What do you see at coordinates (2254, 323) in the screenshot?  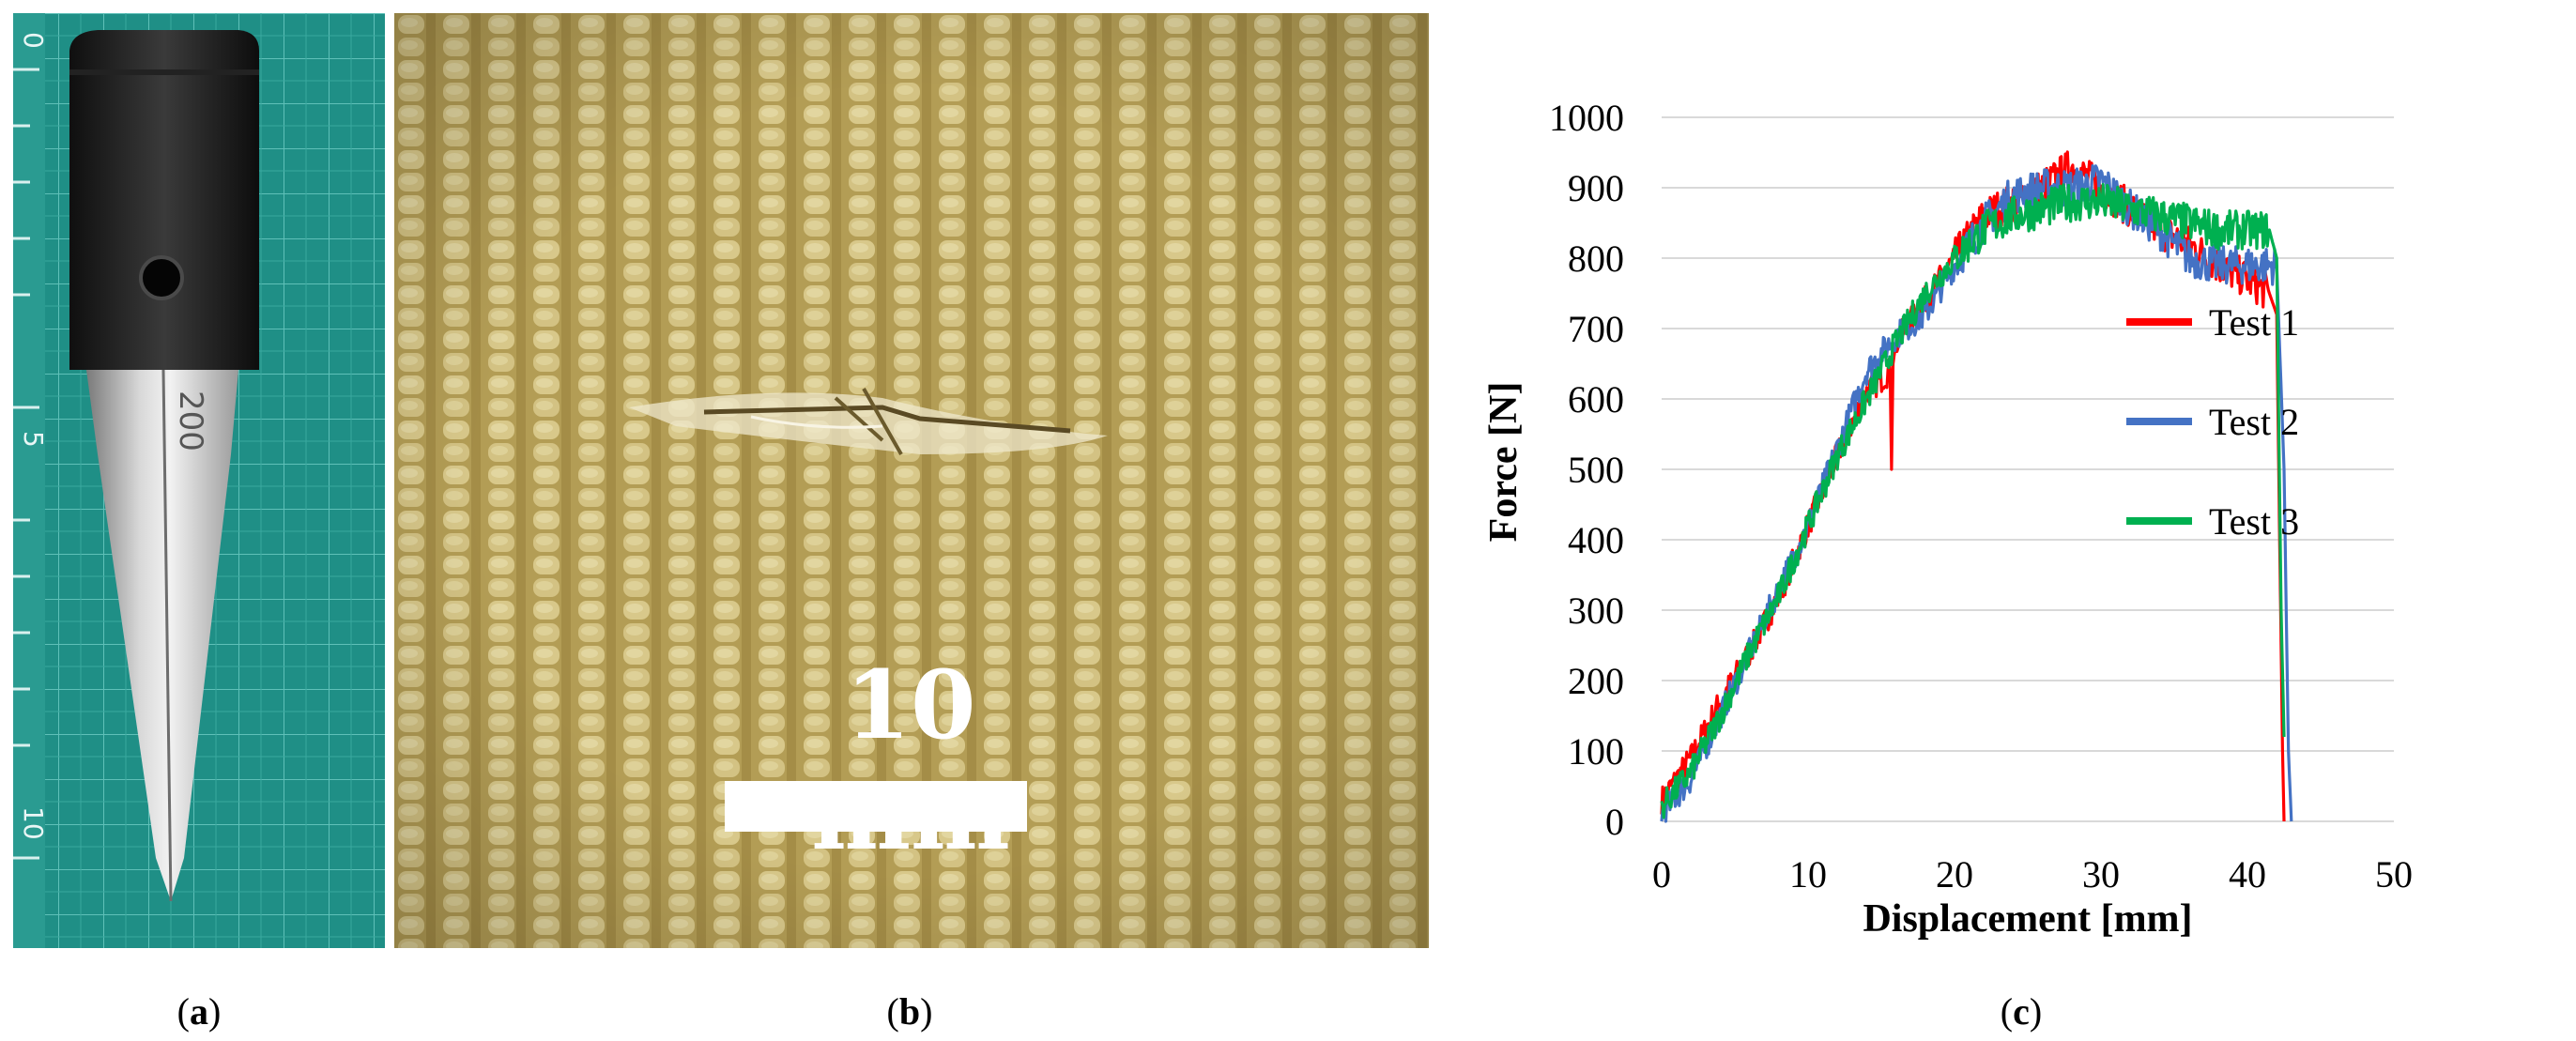 I see `legend-label-test-1: Test 1` at bounding box center [2254, 323].